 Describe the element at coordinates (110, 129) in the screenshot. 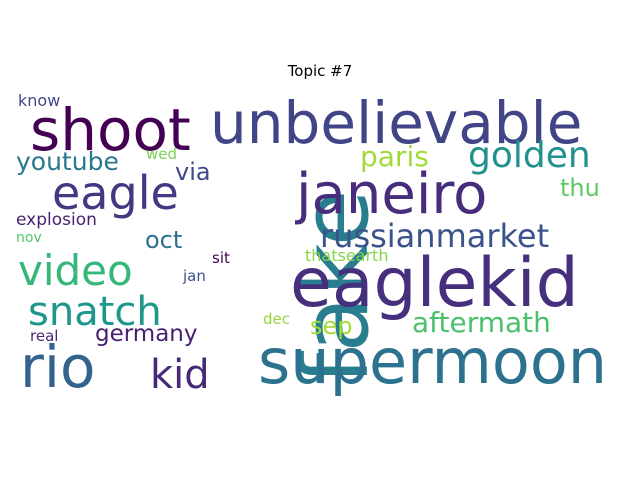

I see `word-shoot: shoot` at that location.